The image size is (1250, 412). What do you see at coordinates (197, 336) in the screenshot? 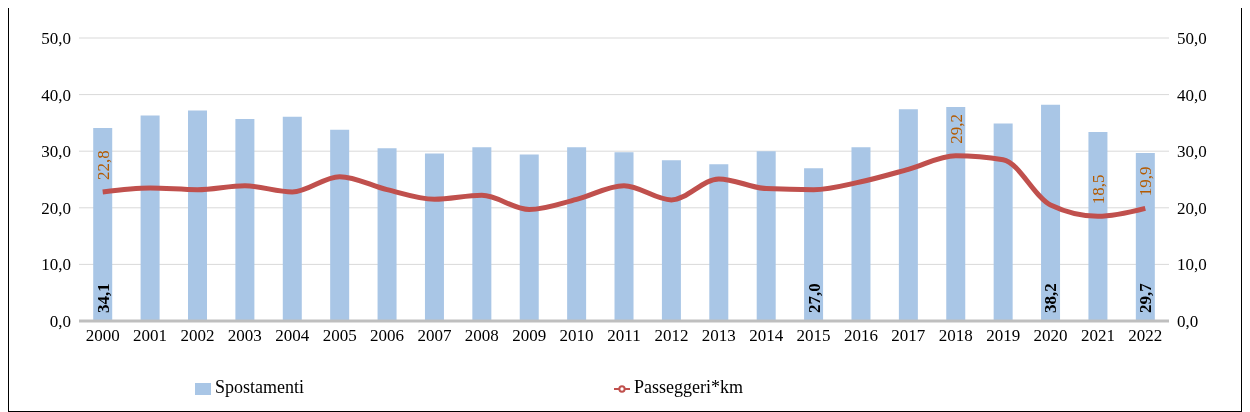
I see `x-tick-label: 2002` at bounding box center [197, 336].